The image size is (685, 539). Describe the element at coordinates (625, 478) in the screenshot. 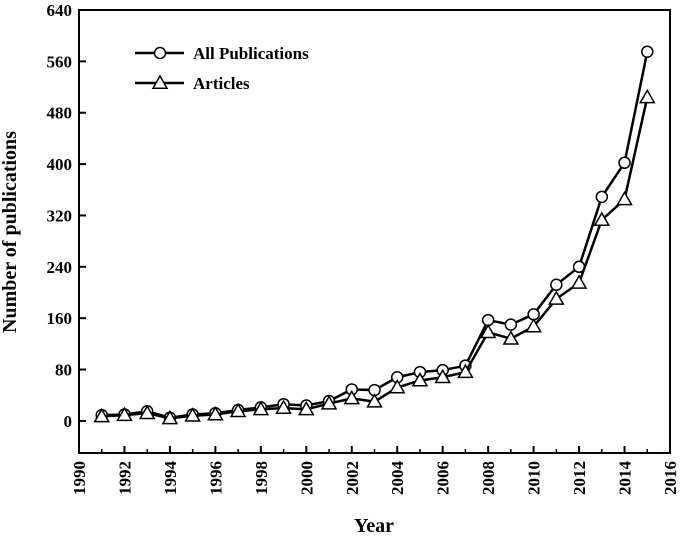

I see `x-tick-label: 2014` at that location.